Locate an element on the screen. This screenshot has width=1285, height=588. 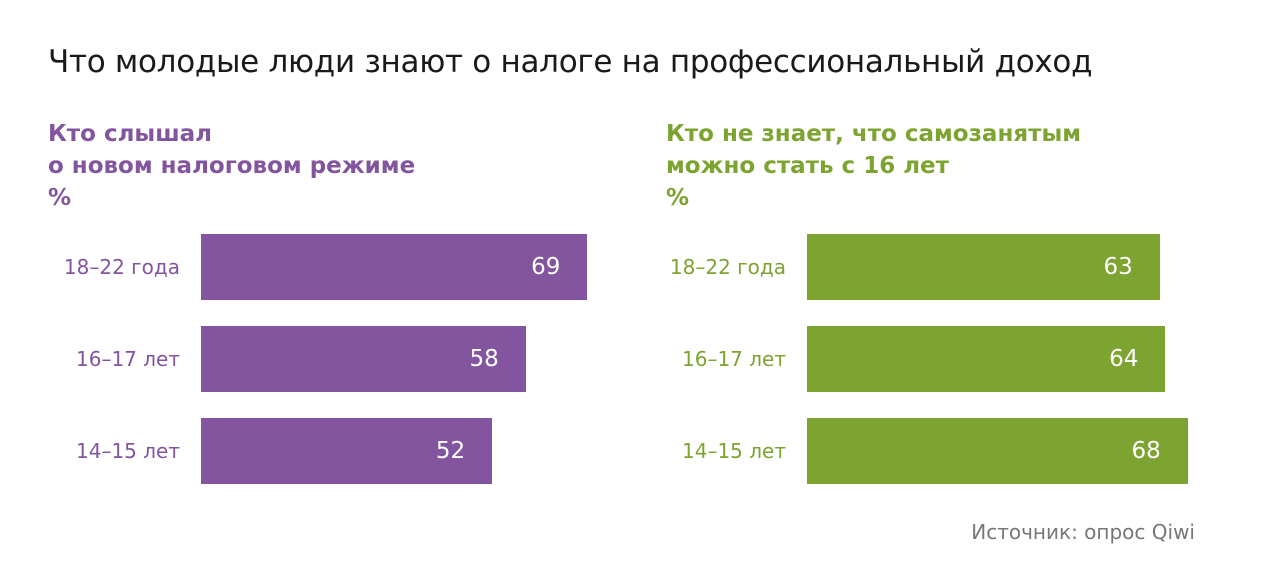
bar-value-label: 58 is located at coordinates (484, 359).